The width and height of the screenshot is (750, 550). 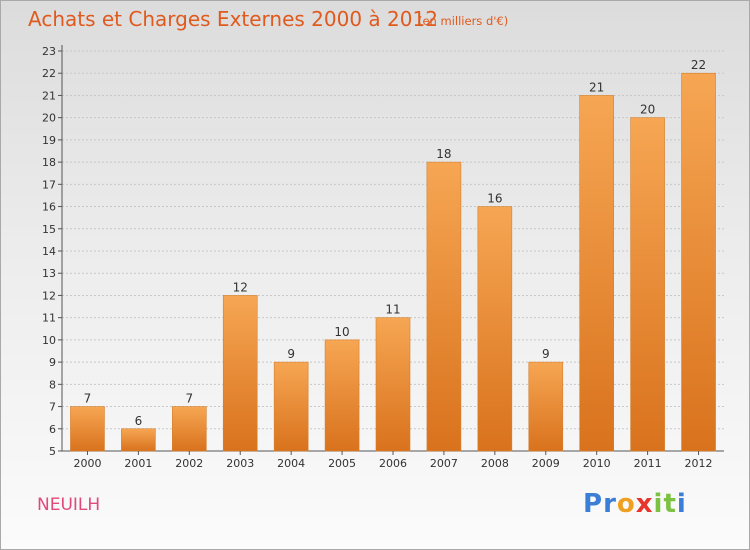 What do you see at coordinates (49, 51) in the screenshot?
I see `y-tick-label: 23` at bounding box center [49, 51].